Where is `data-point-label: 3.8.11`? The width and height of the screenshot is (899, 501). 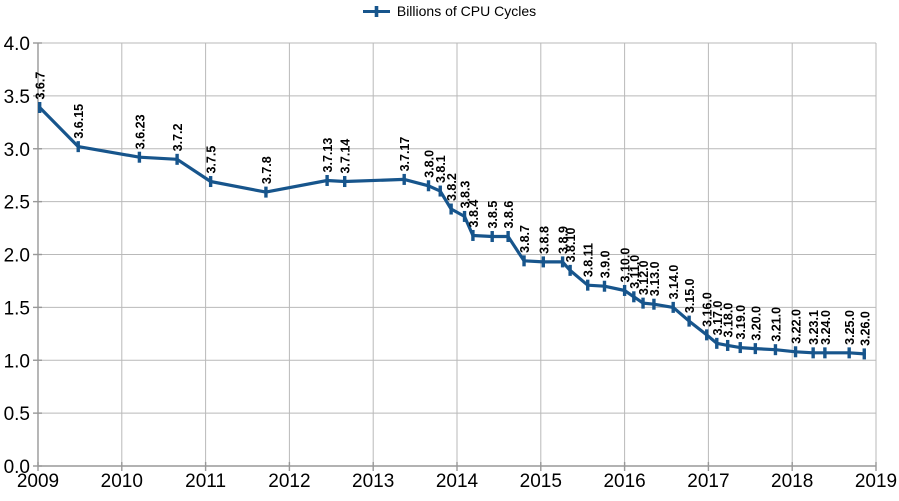 data-point-label: 3.8.11 is located at coordinates (589, 260).